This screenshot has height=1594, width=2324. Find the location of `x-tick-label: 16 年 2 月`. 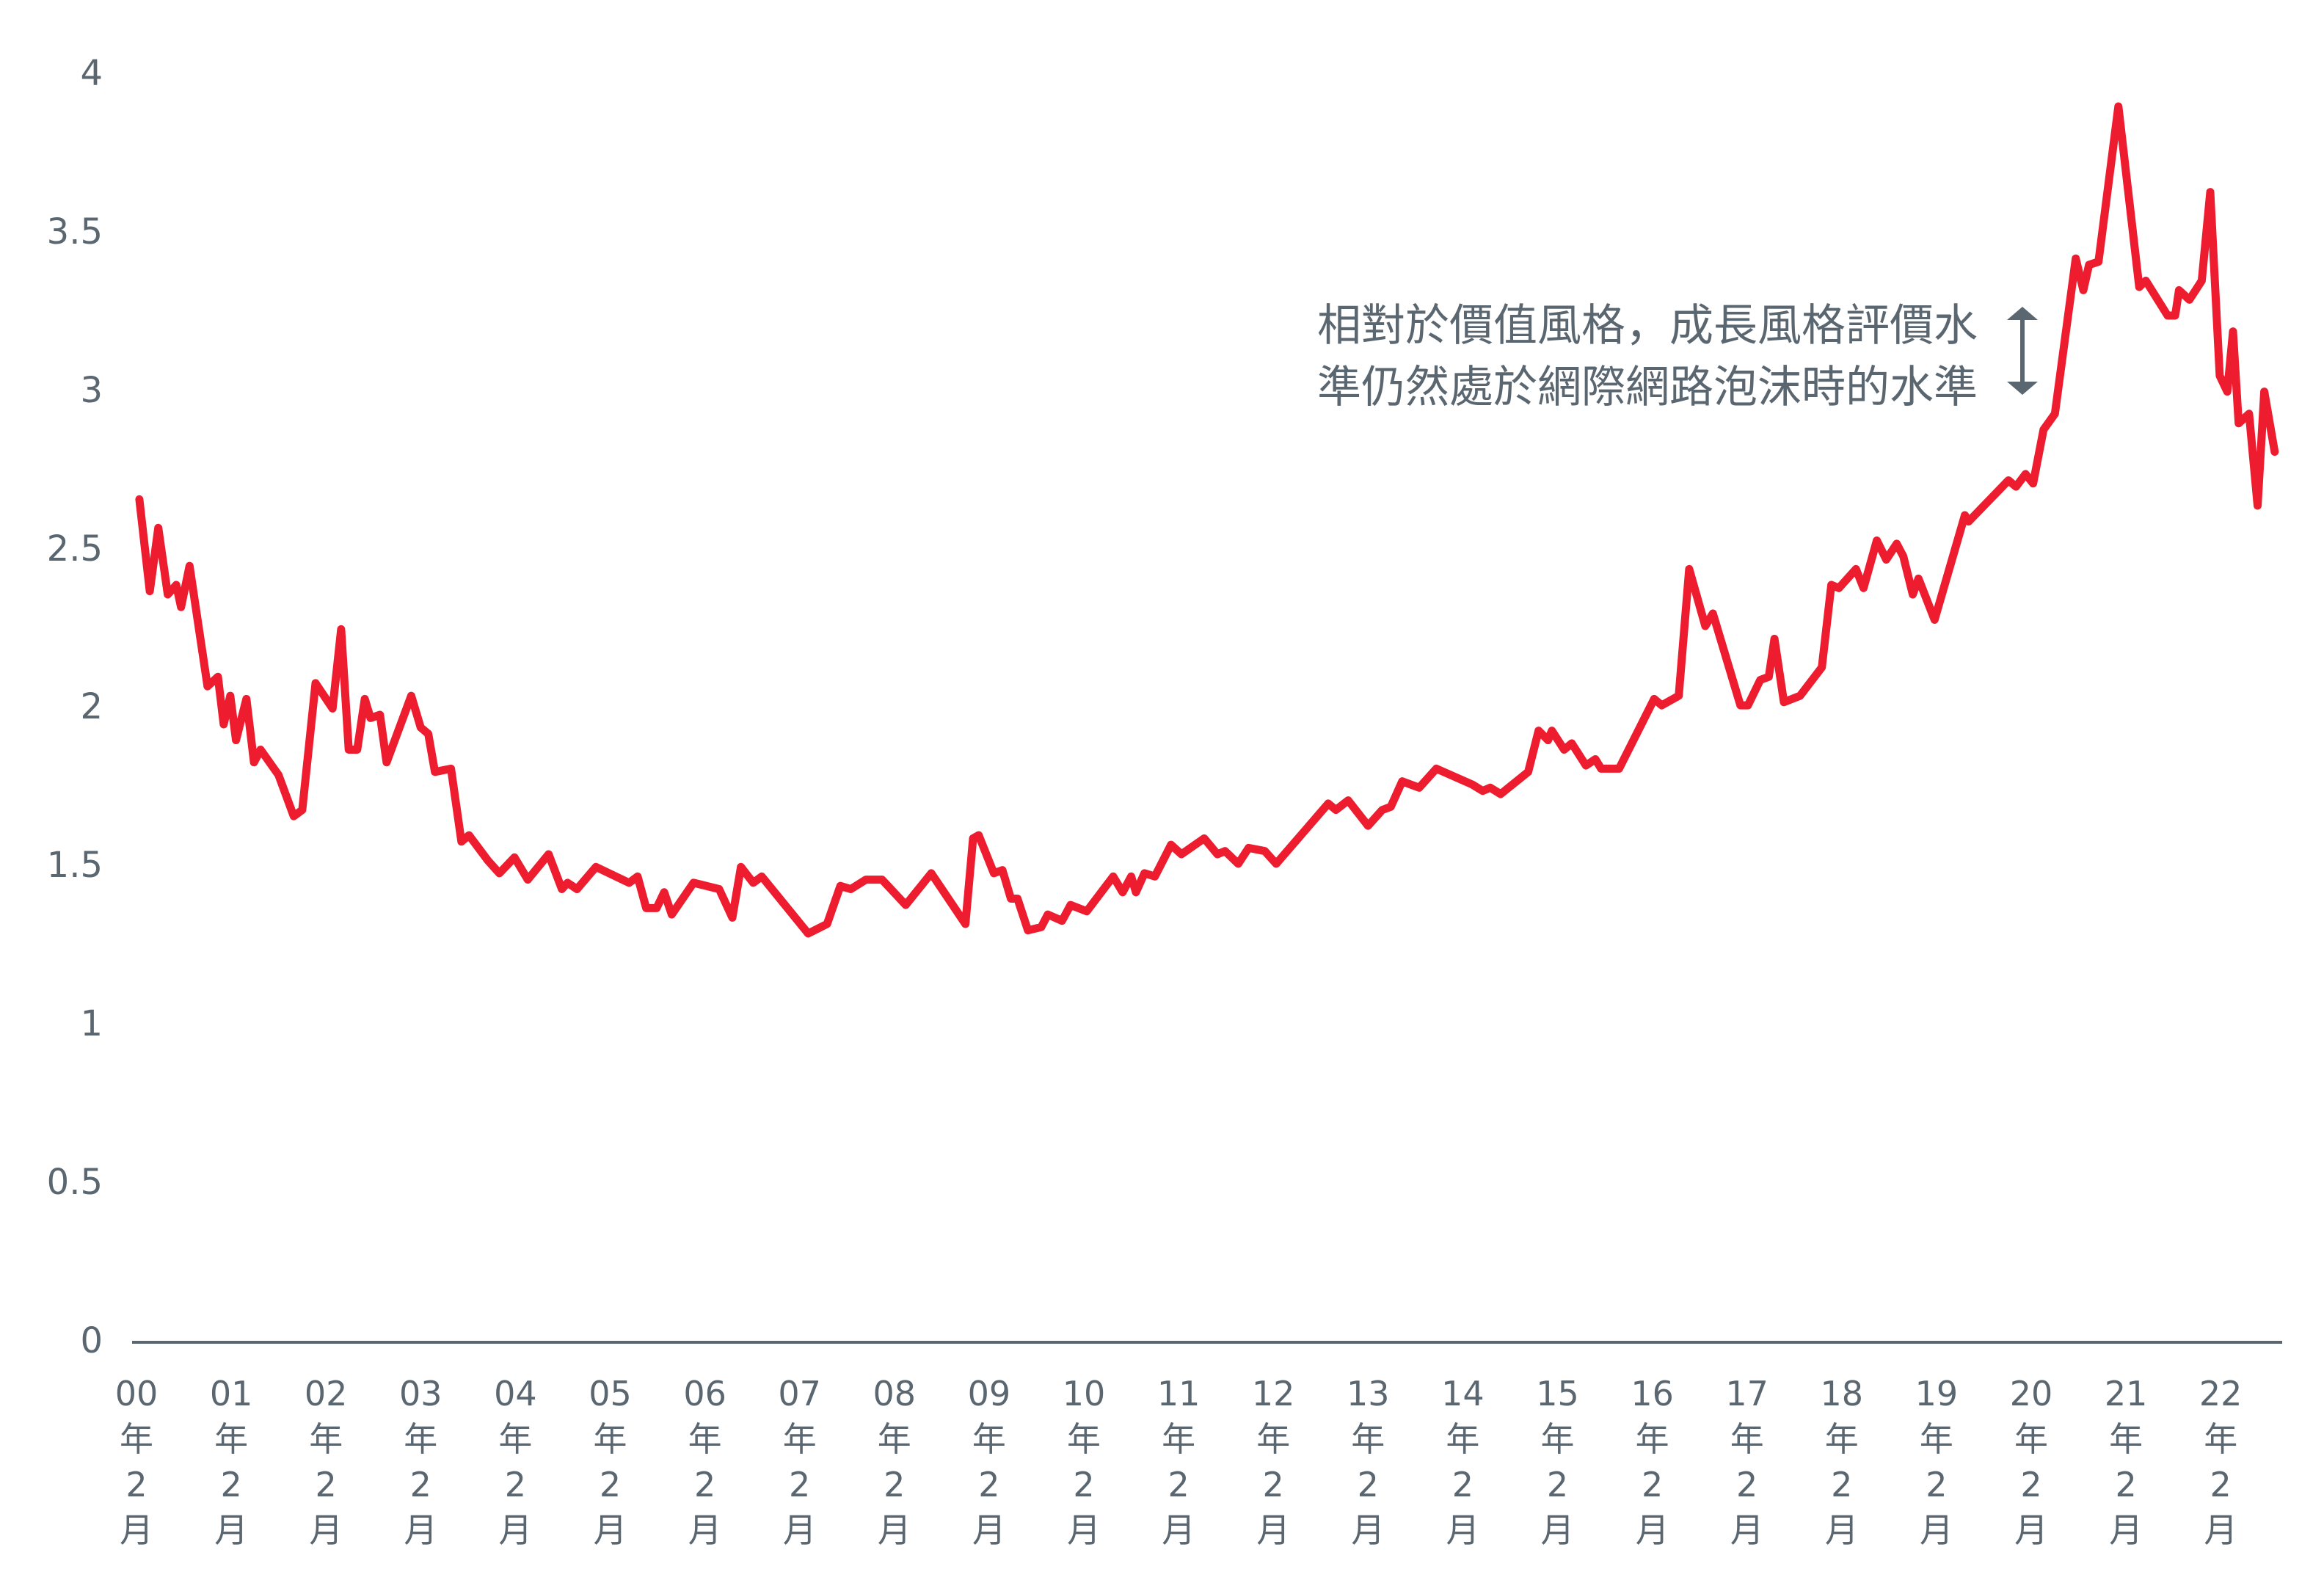

x-tick-label: 16 年 2 月 is located at coordinates (1652, 1462).